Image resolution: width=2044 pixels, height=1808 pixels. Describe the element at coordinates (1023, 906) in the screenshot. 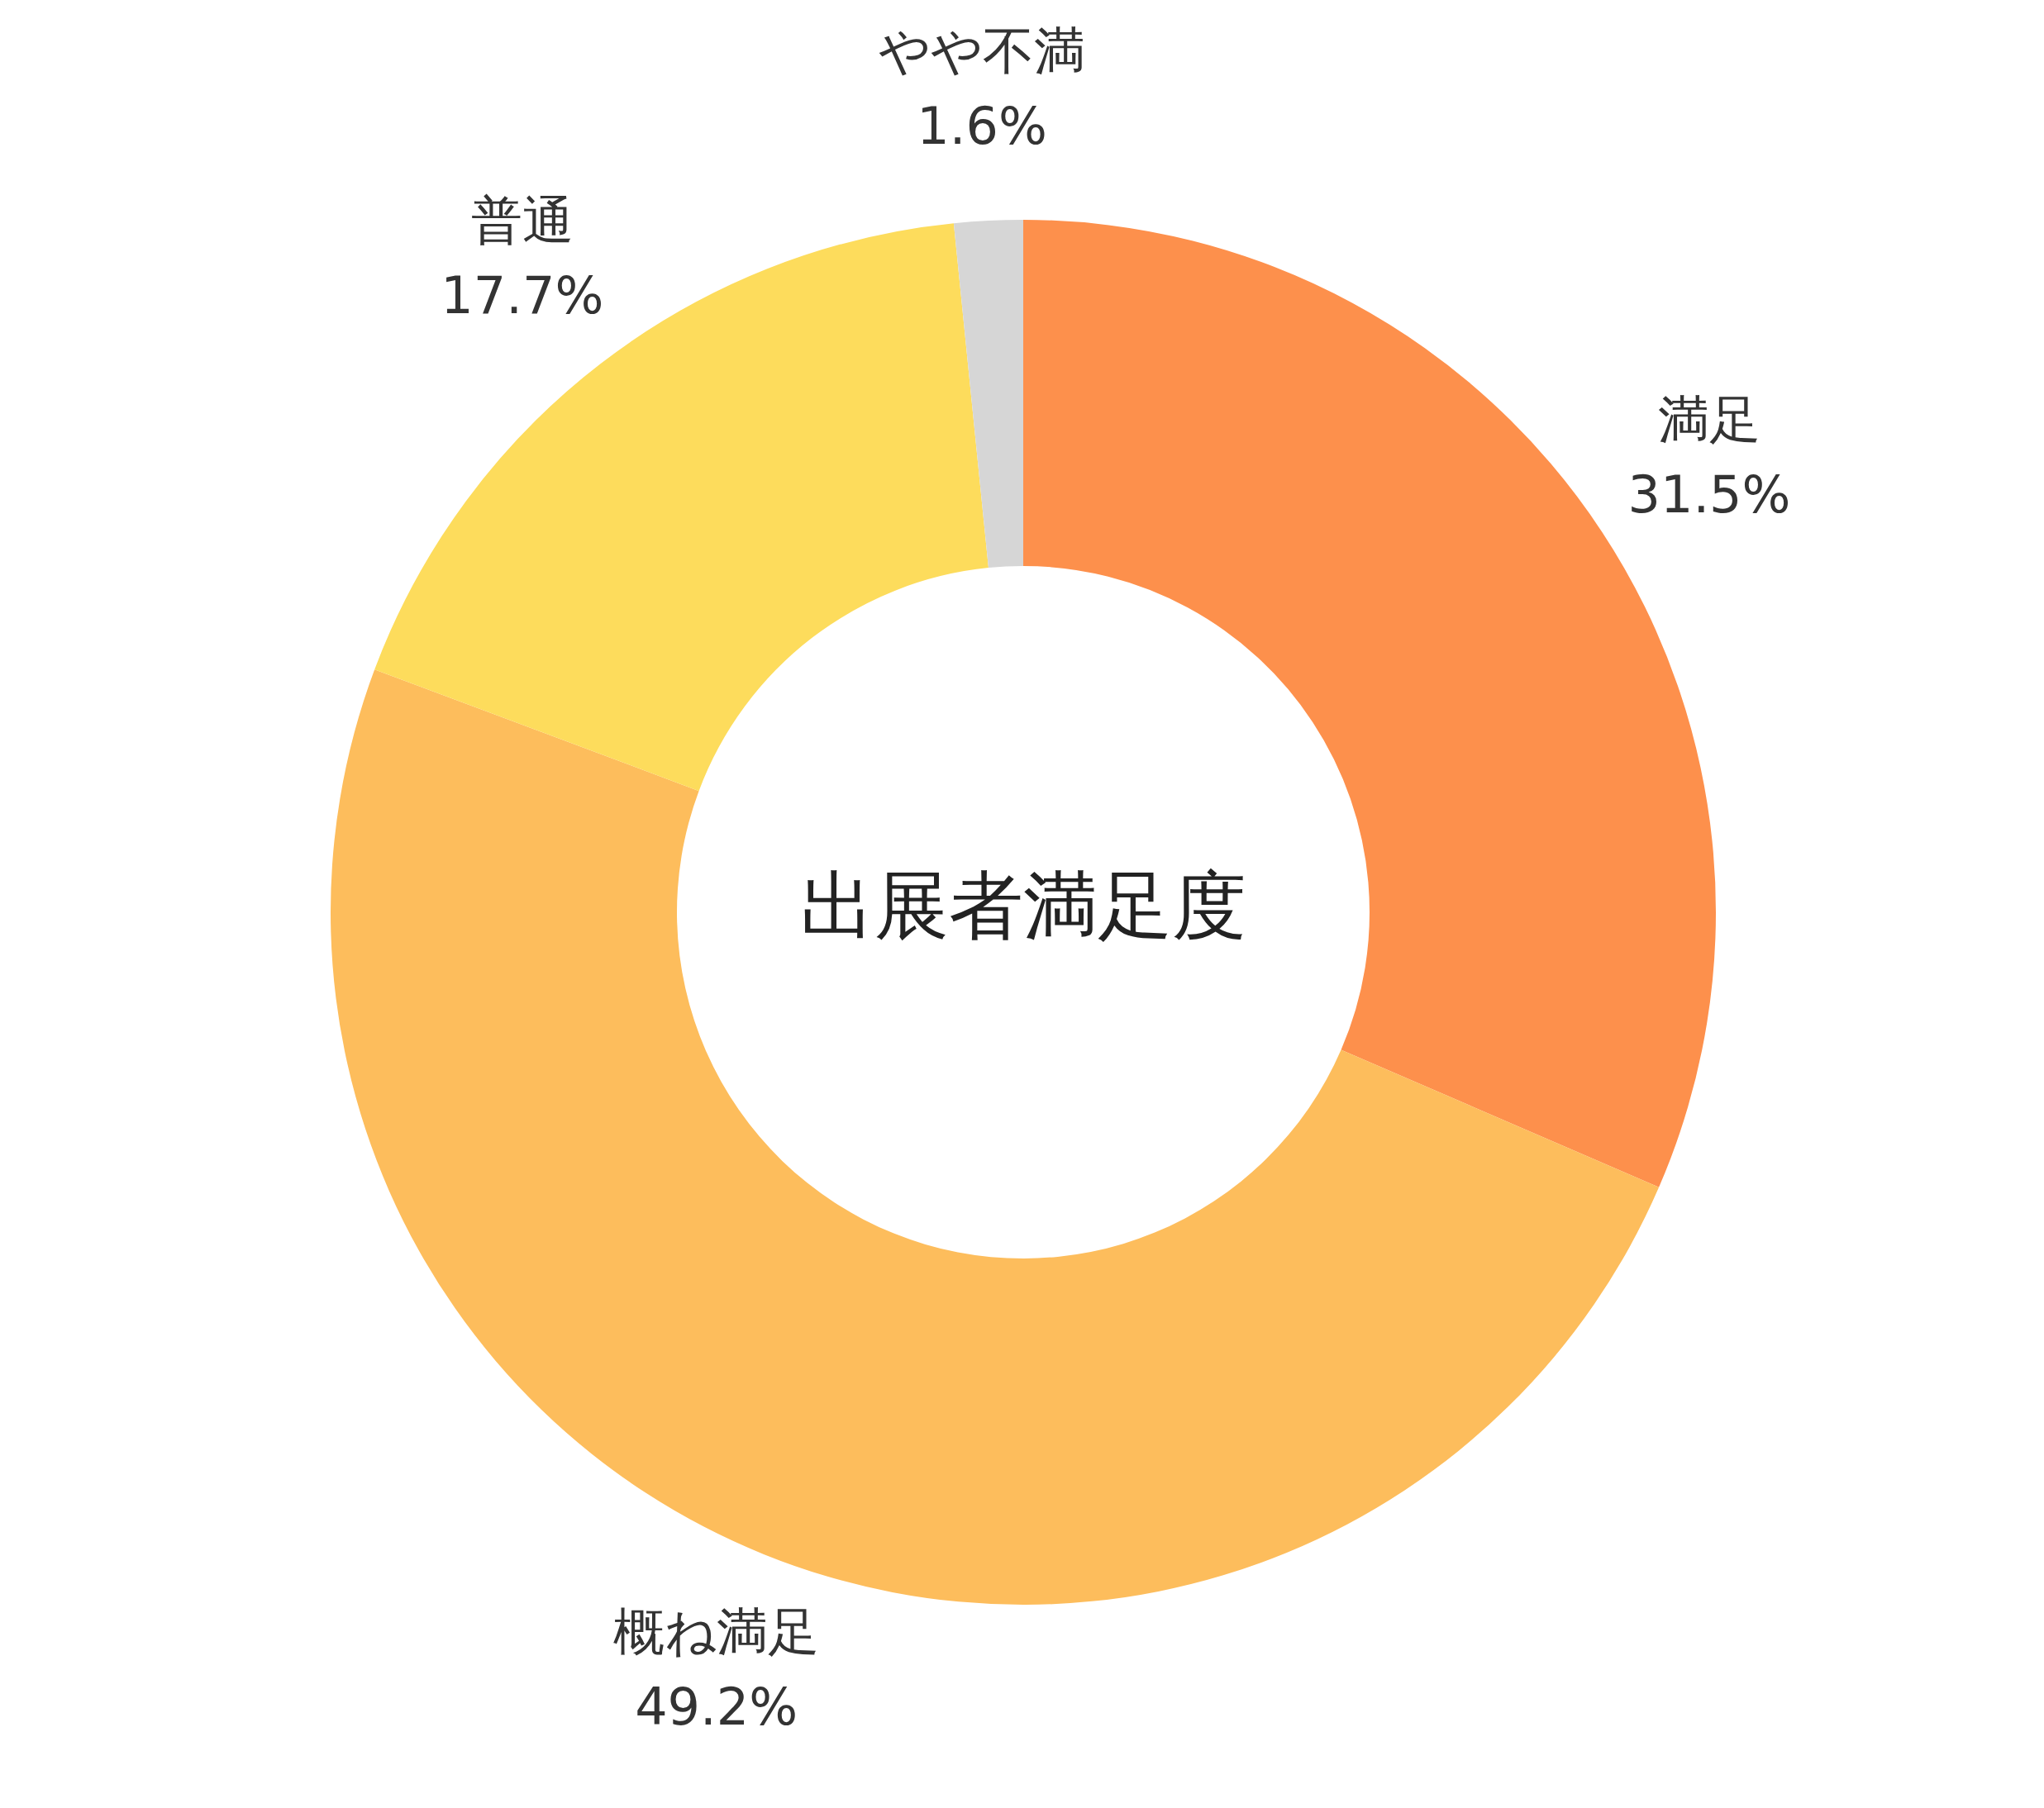

I see `text: 出展者満足度` at that location.